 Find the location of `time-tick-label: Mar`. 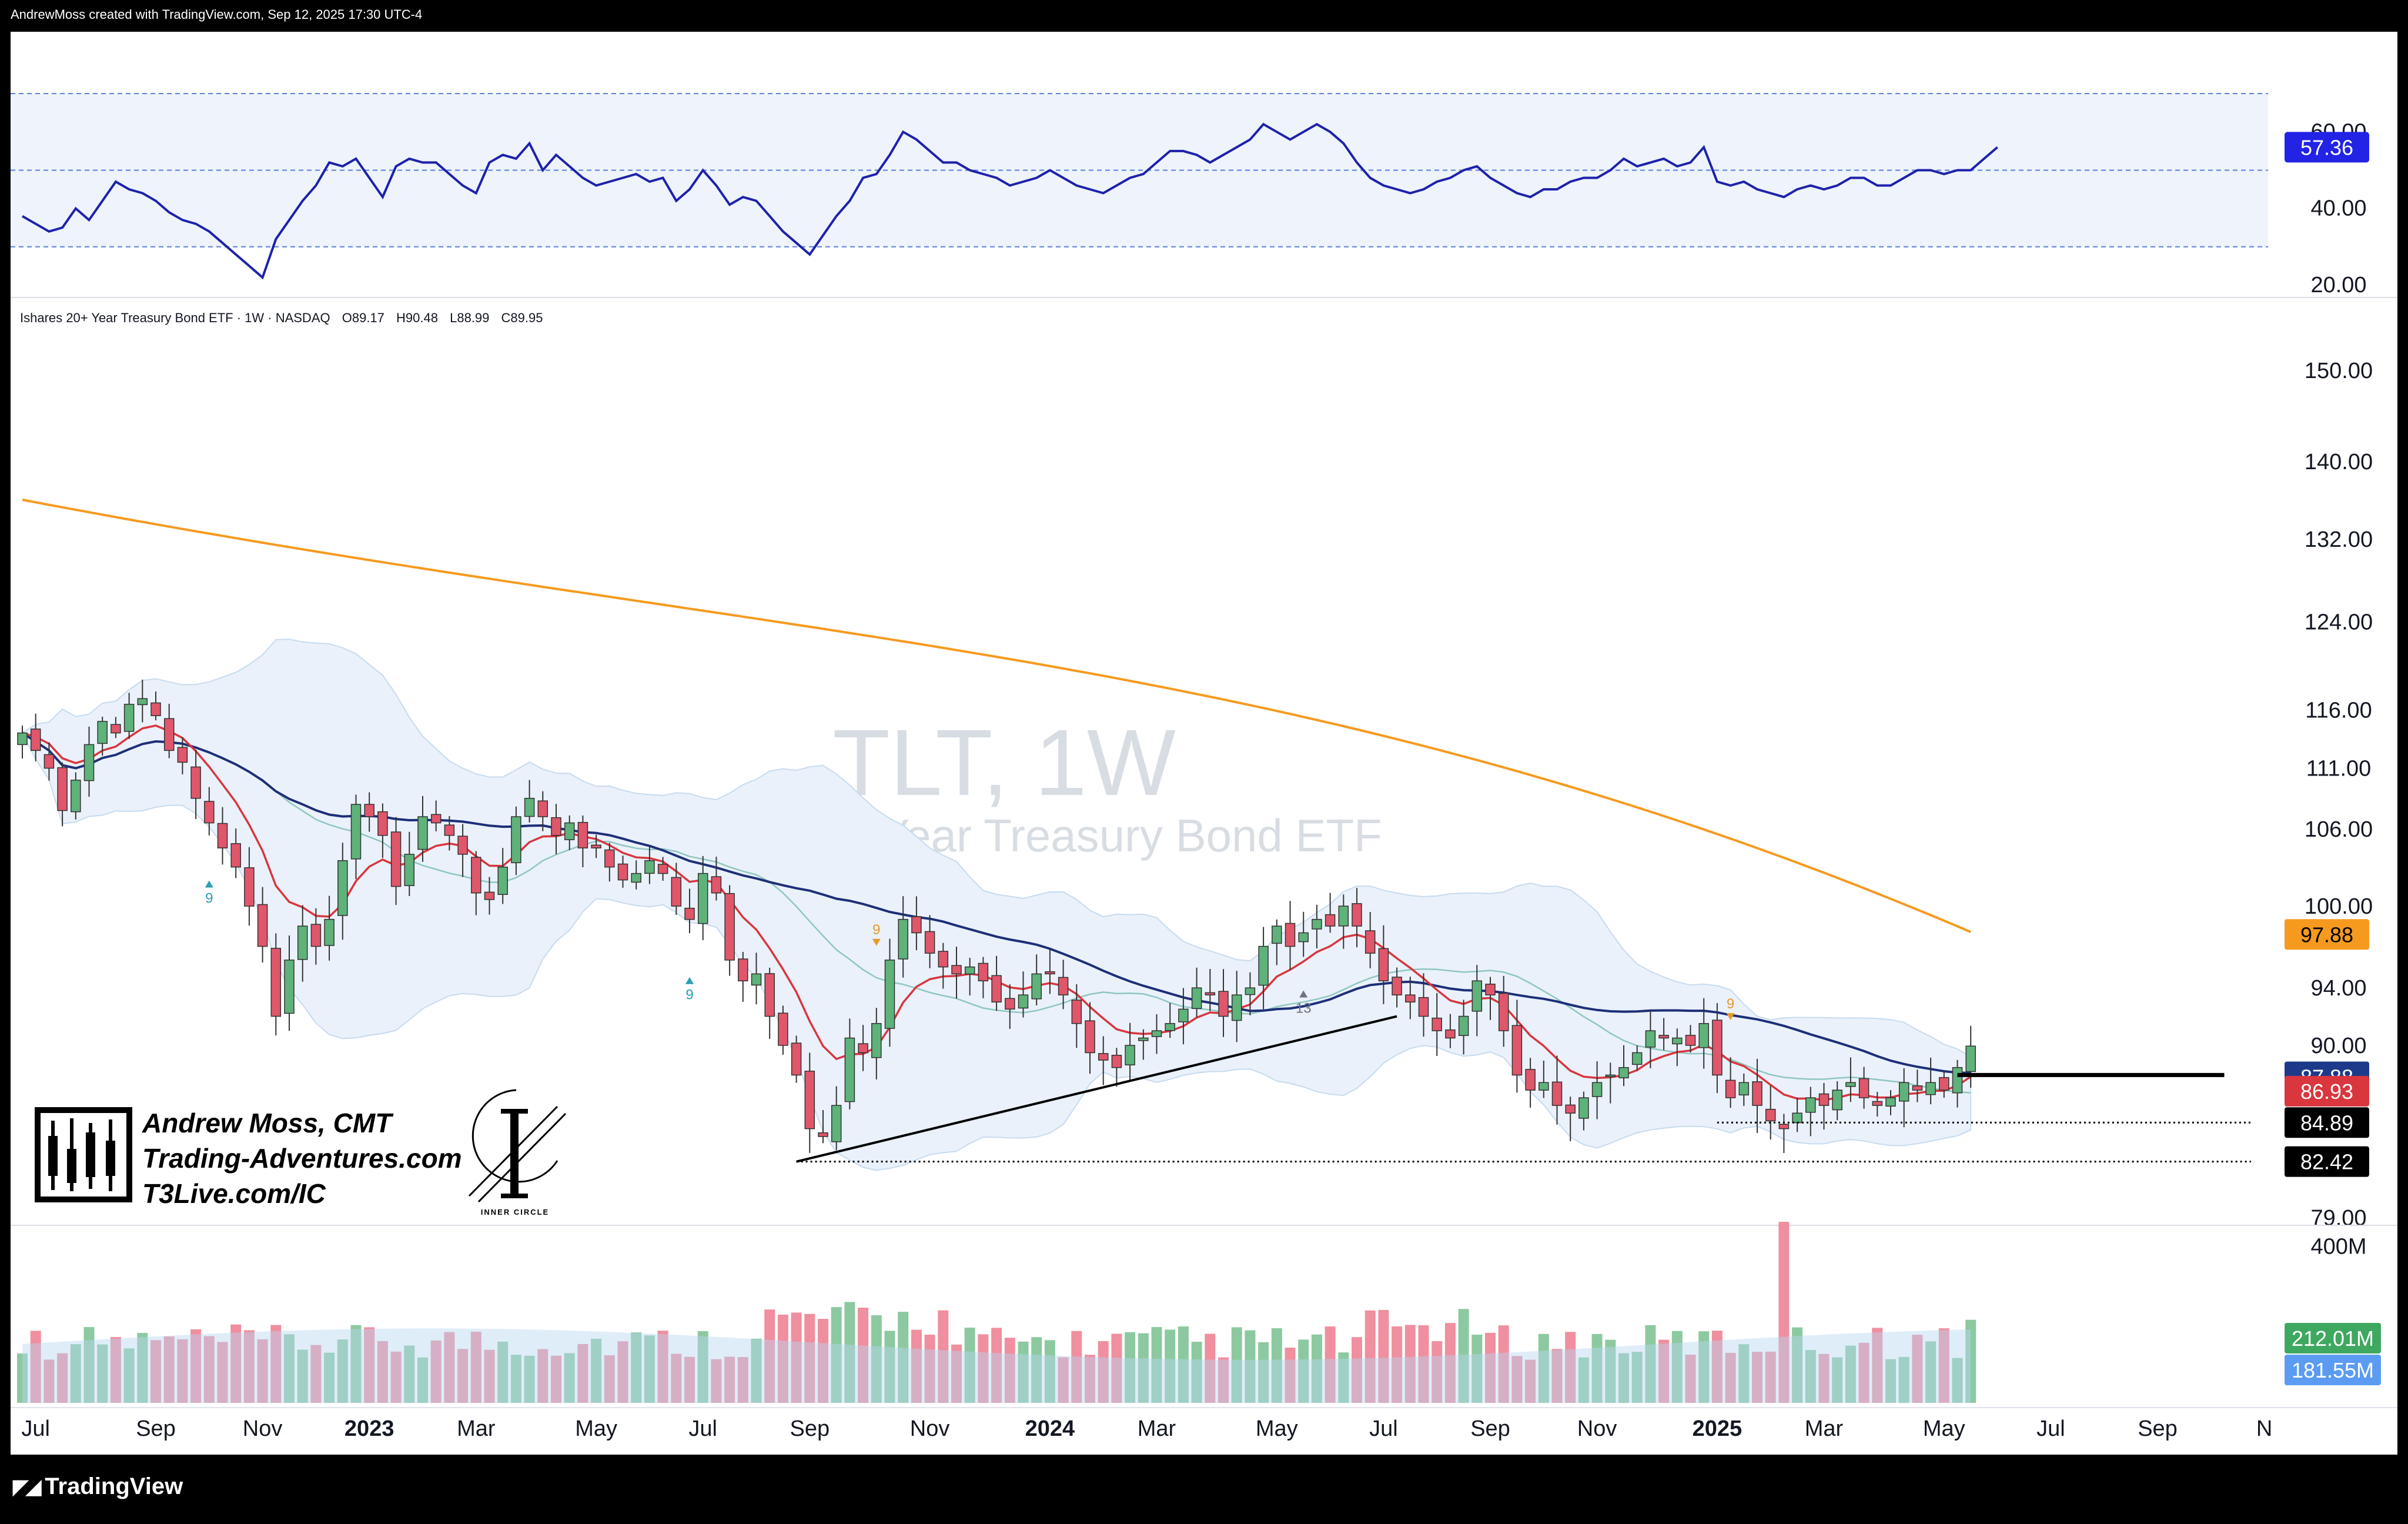

time-tick-label: Mar is located at coordinates (476, 1428).